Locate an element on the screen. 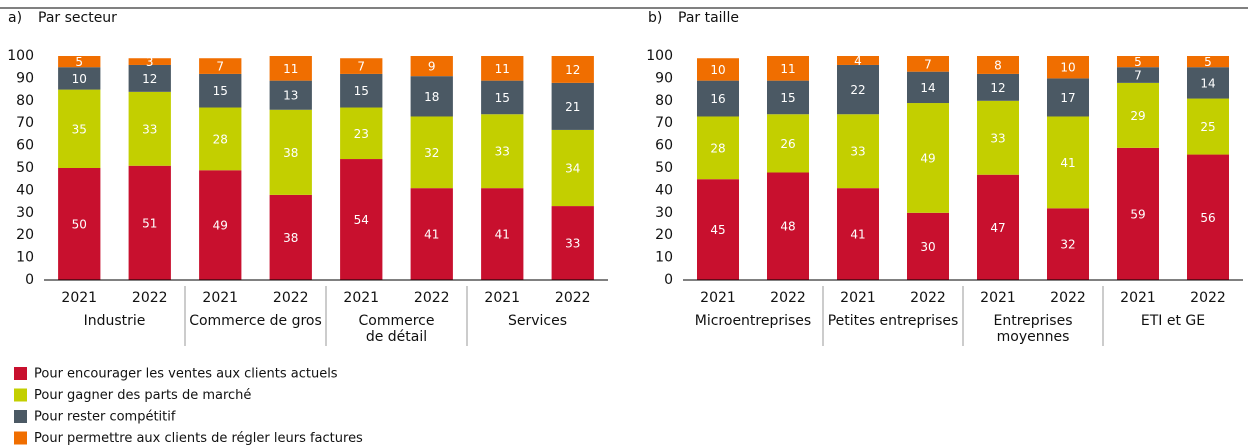 This screenshot has height=448, width=1248. value-label: 48 is located at coordinates (787, 227).